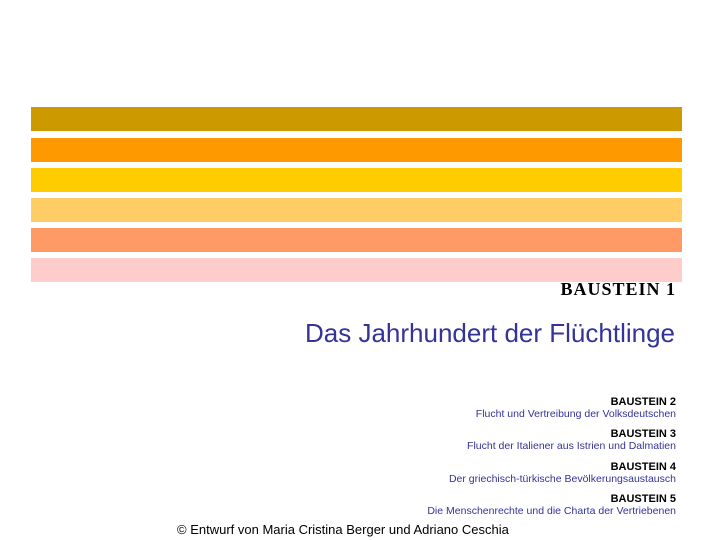  Describe the element at coordinates (643, 499) in the screenshot. I see `module-code: BAUSTEIN 5` at that location.